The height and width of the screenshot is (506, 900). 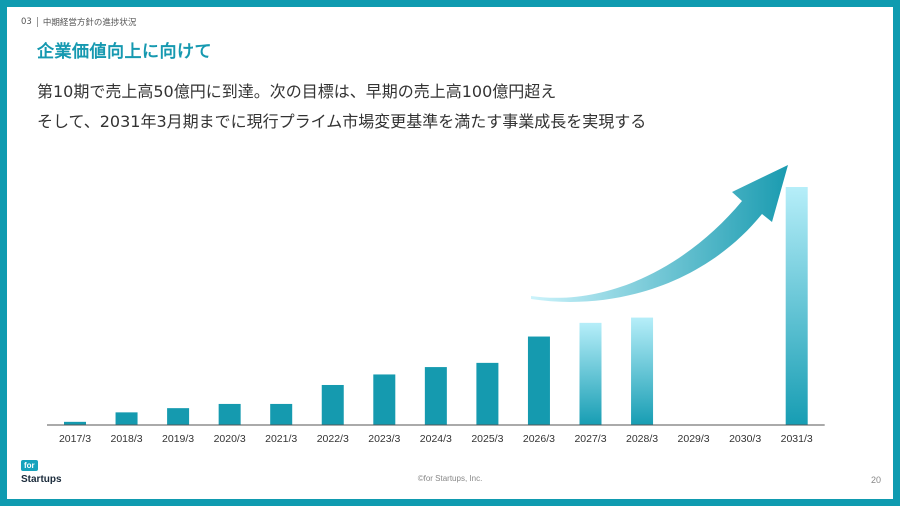 I want to click on brand-logo-name: Startups, so click(x=41, y=479).